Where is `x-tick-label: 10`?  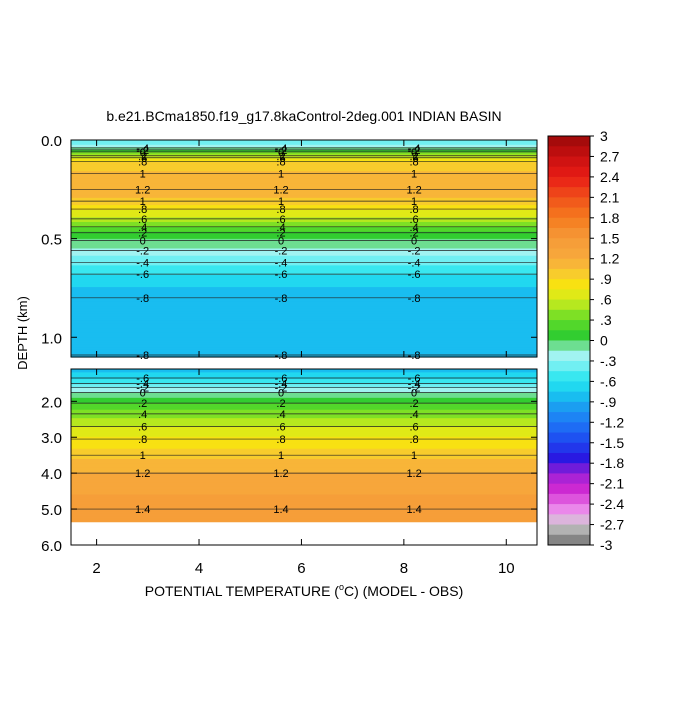
x-tick-label: 10 is located at coordinates (506, 568).